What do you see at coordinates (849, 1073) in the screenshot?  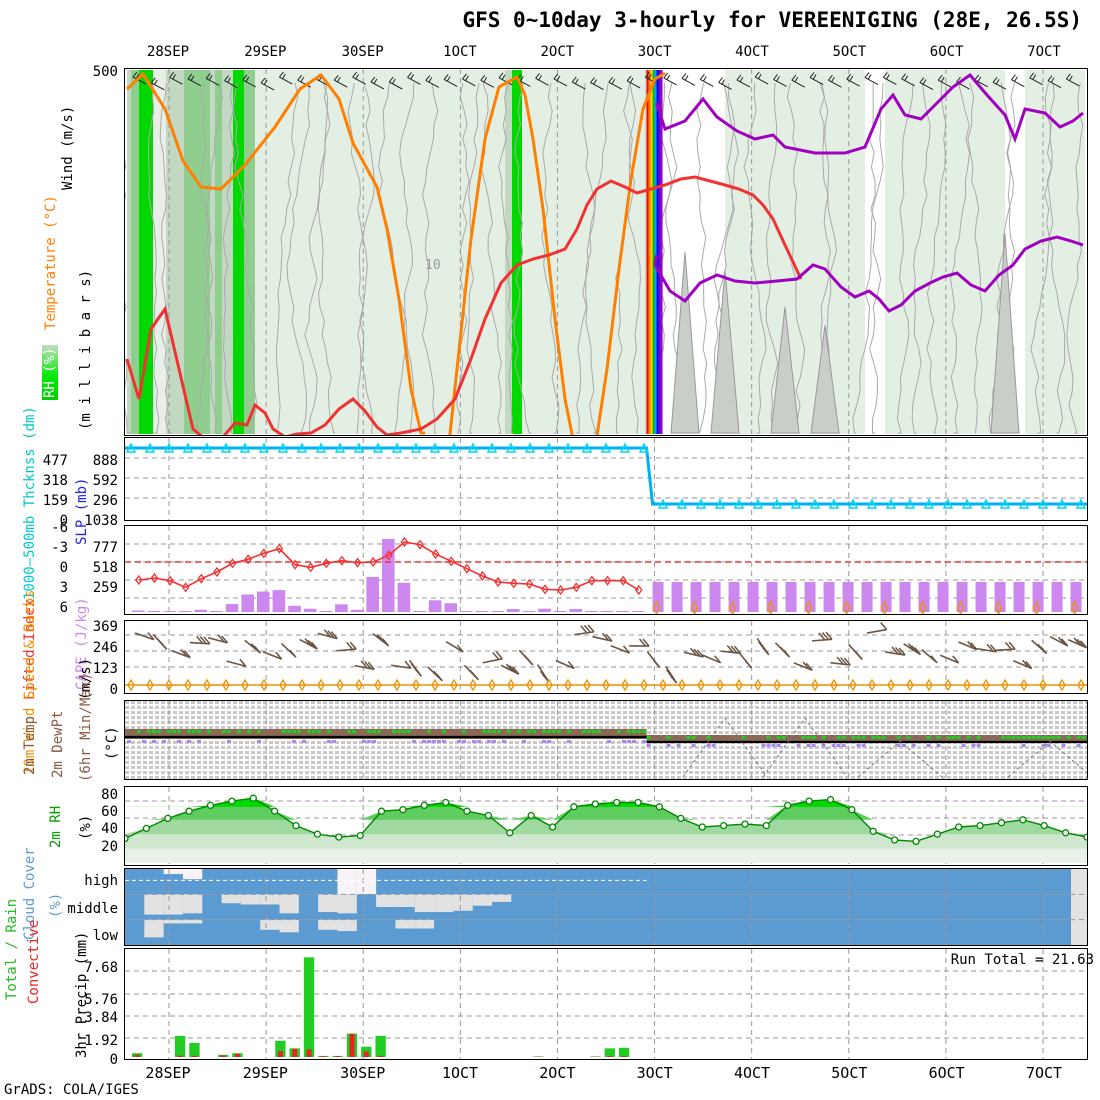 I see `date-tick-5oct: 5OCT` at bounding box center [849, 1073].